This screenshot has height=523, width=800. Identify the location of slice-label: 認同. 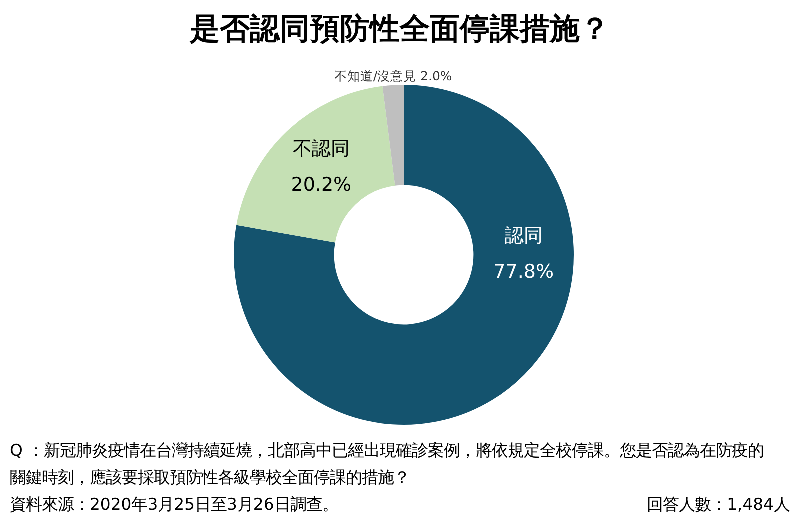
(523, 235).